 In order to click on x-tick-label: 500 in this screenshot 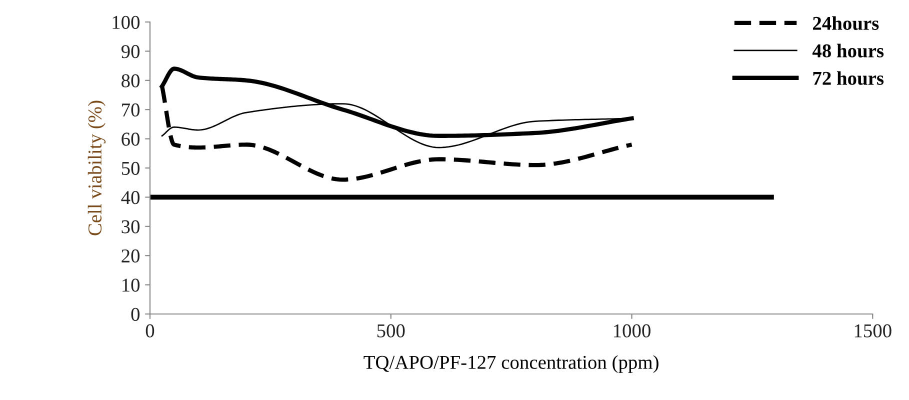, I will do `click(391, 331)`.